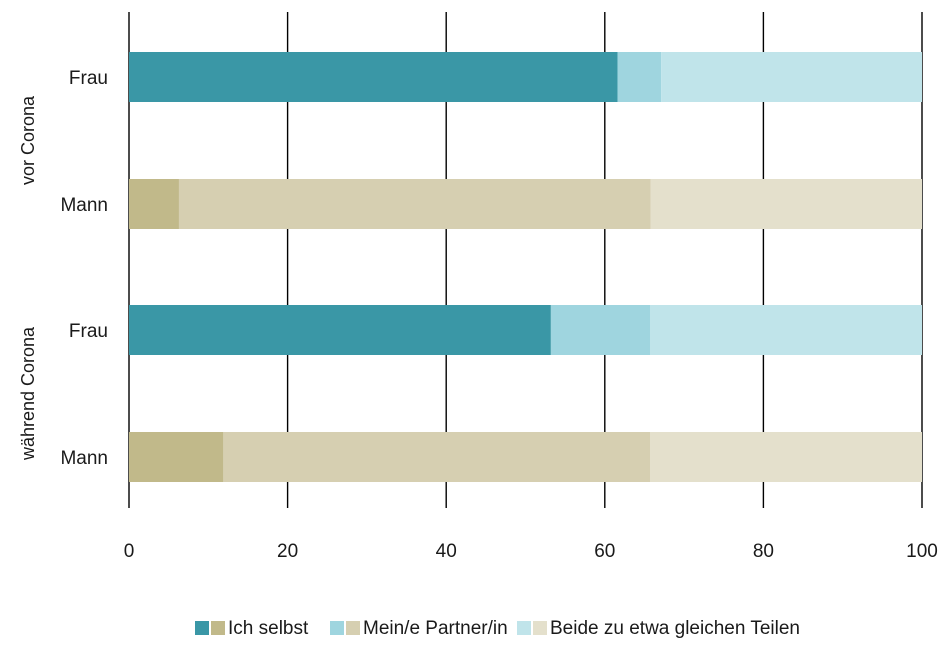 Image resolution: width=947 pixels, height=646 pixels. I want to click on x-tick-label-60: 60, so click(604, 551).